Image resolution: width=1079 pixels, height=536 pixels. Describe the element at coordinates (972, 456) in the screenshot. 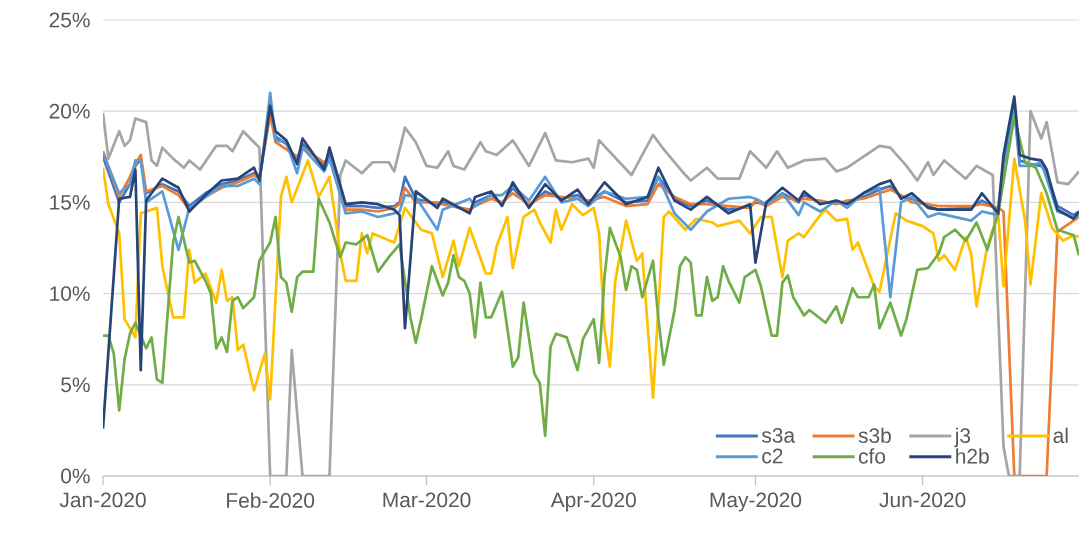

I see `legend-label: h2b` at that location.